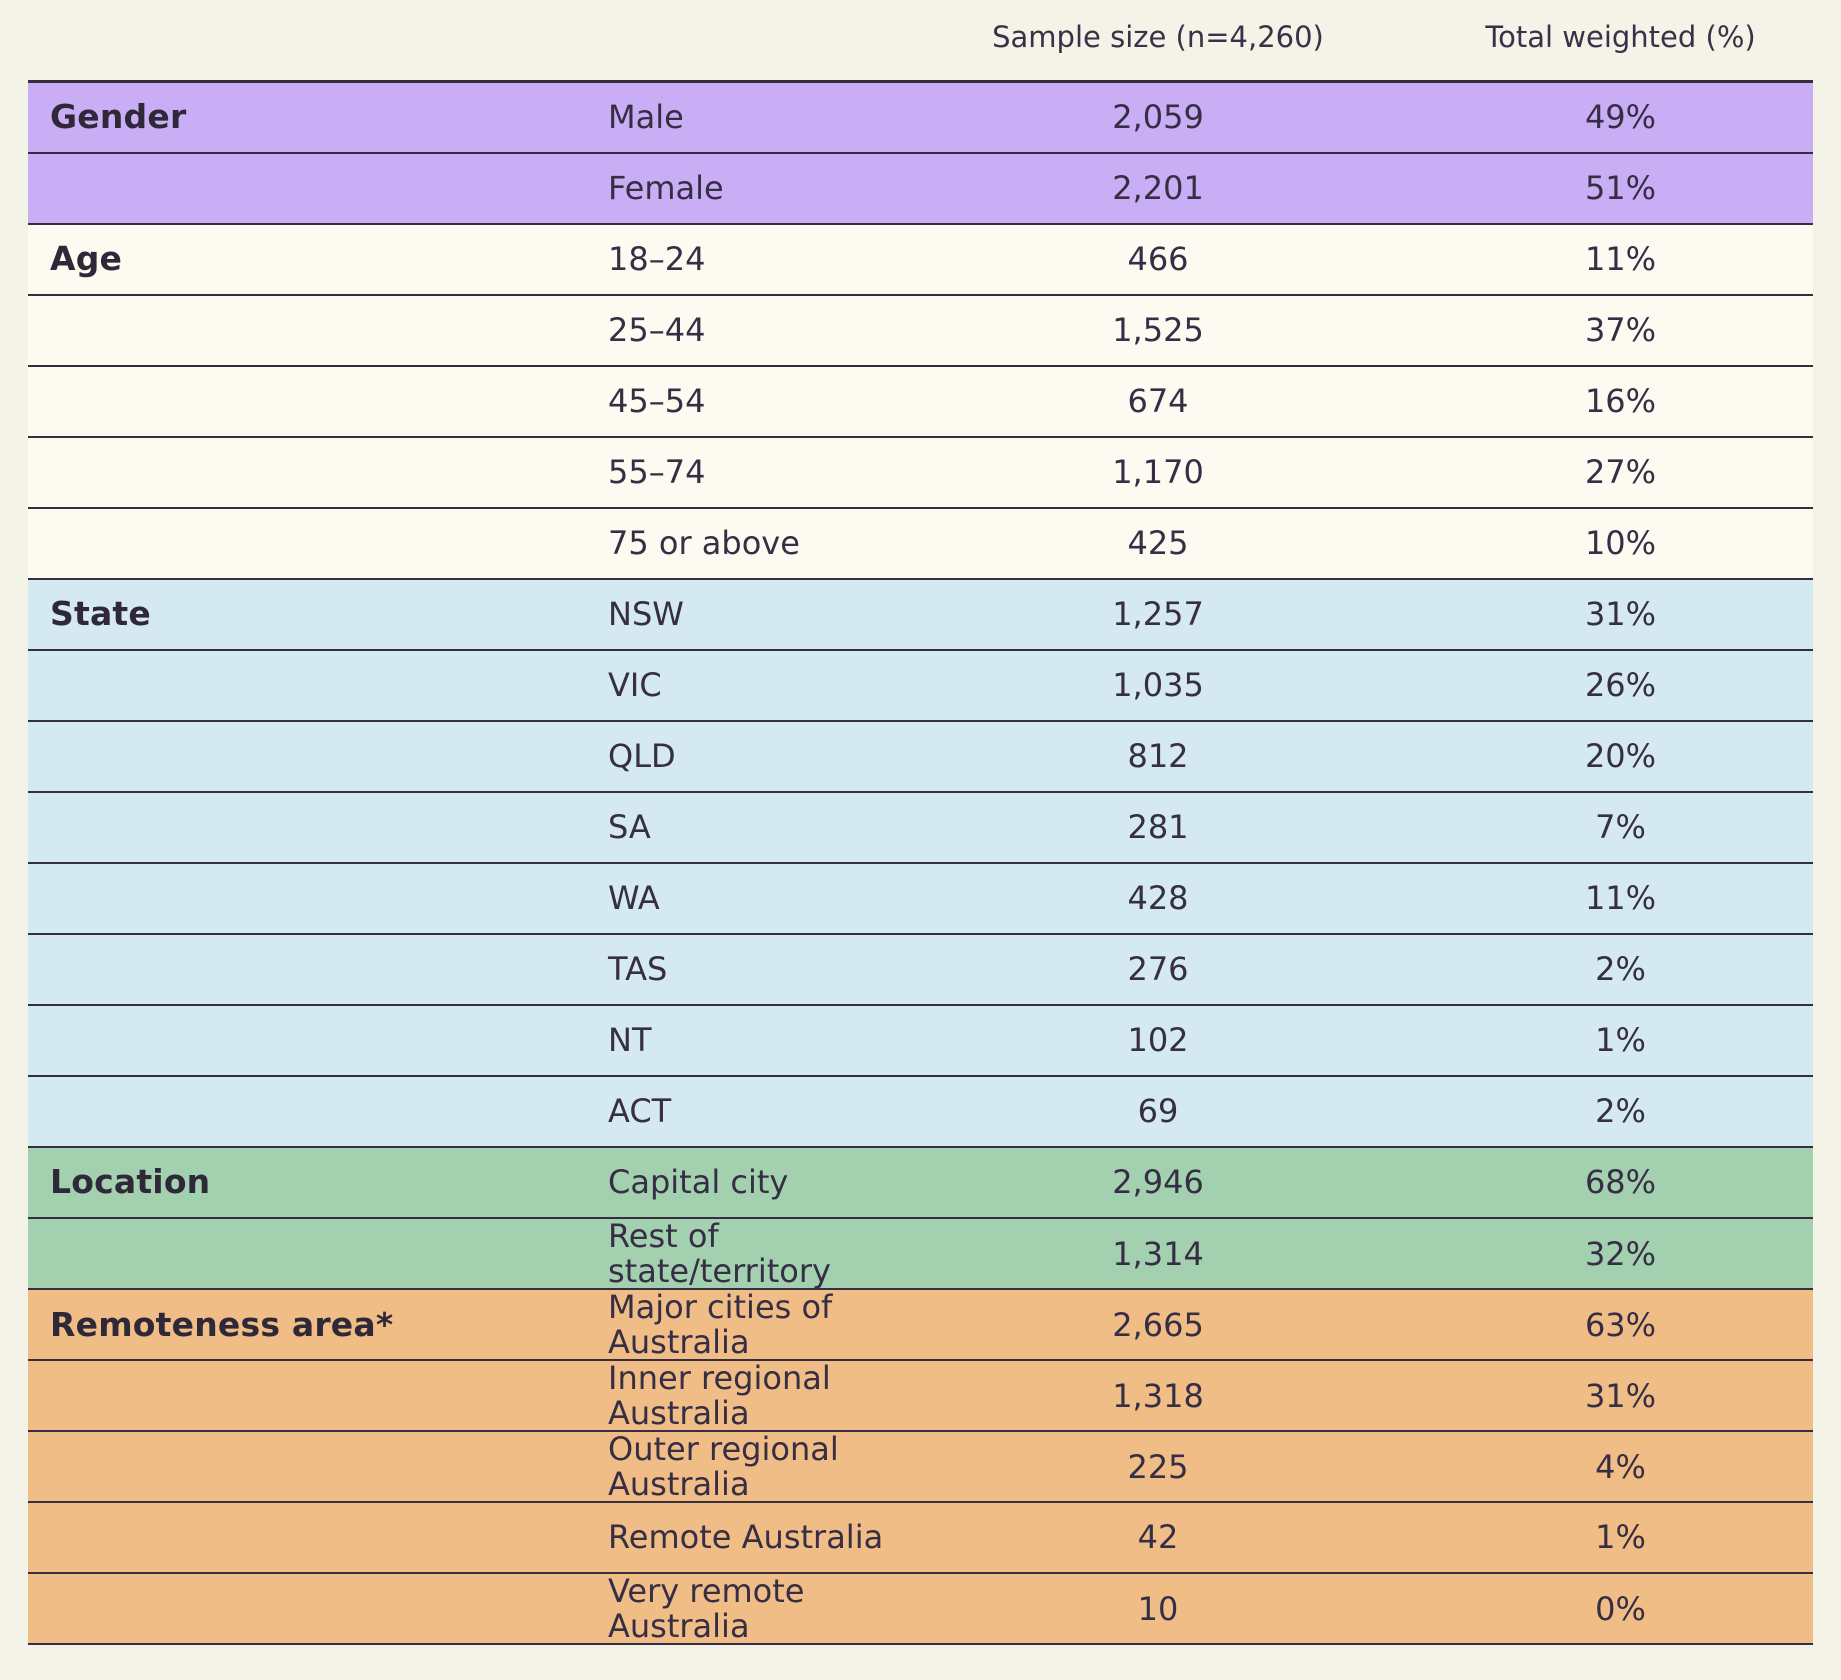 The width and height of the screenshot is (1841, 1680). I want to click on label-cell: NT, so click(630, 1039).